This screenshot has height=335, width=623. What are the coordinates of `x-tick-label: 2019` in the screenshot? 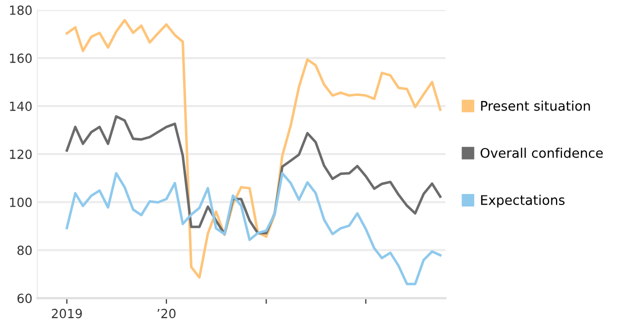 It's located at (67, 313).